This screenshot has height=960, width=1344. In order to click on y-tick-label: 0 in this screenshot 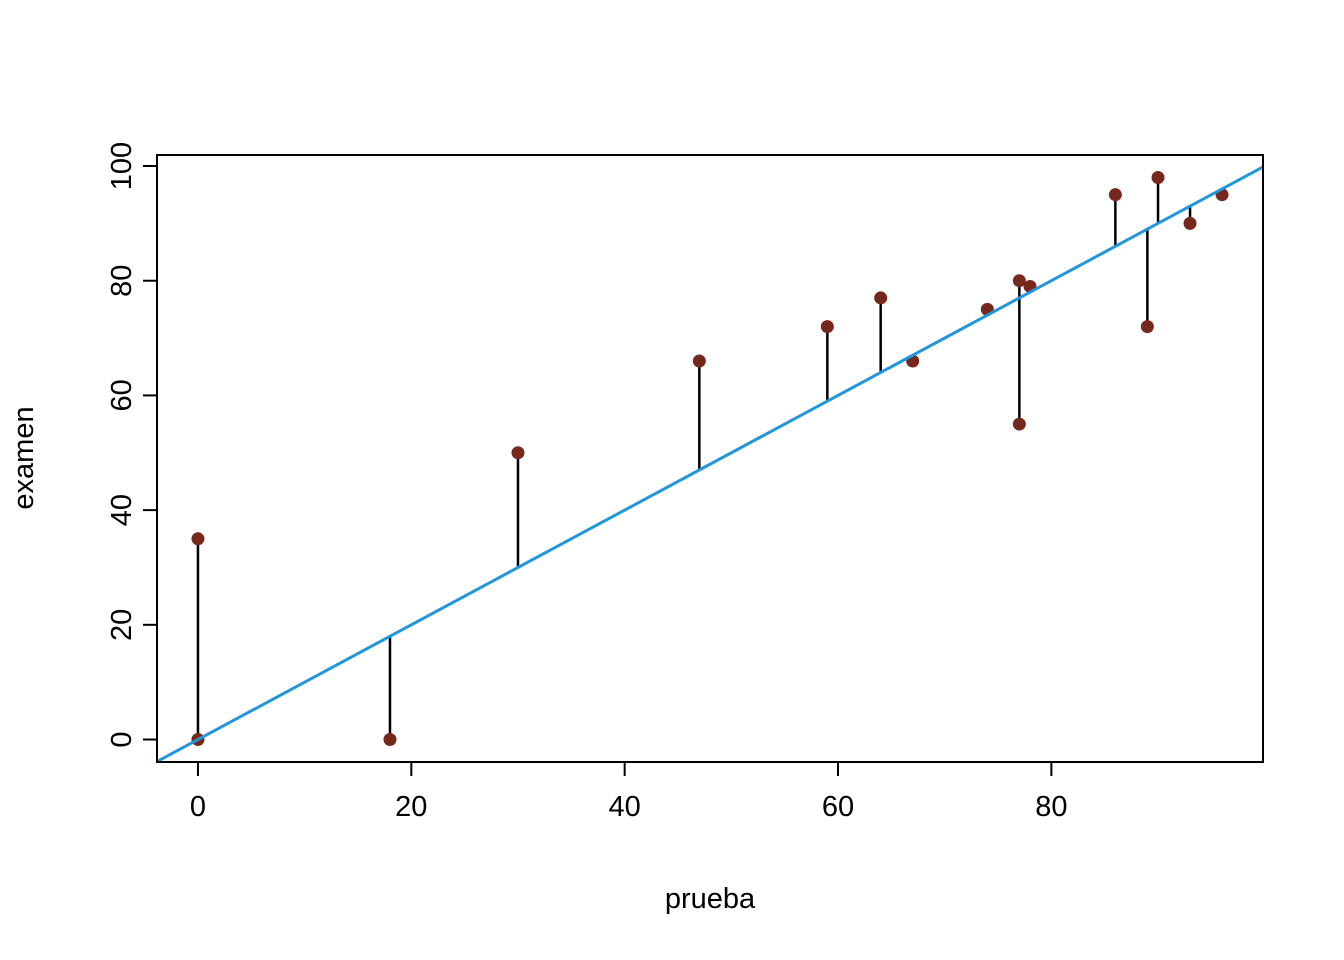, I will do `click(122, 739)`.